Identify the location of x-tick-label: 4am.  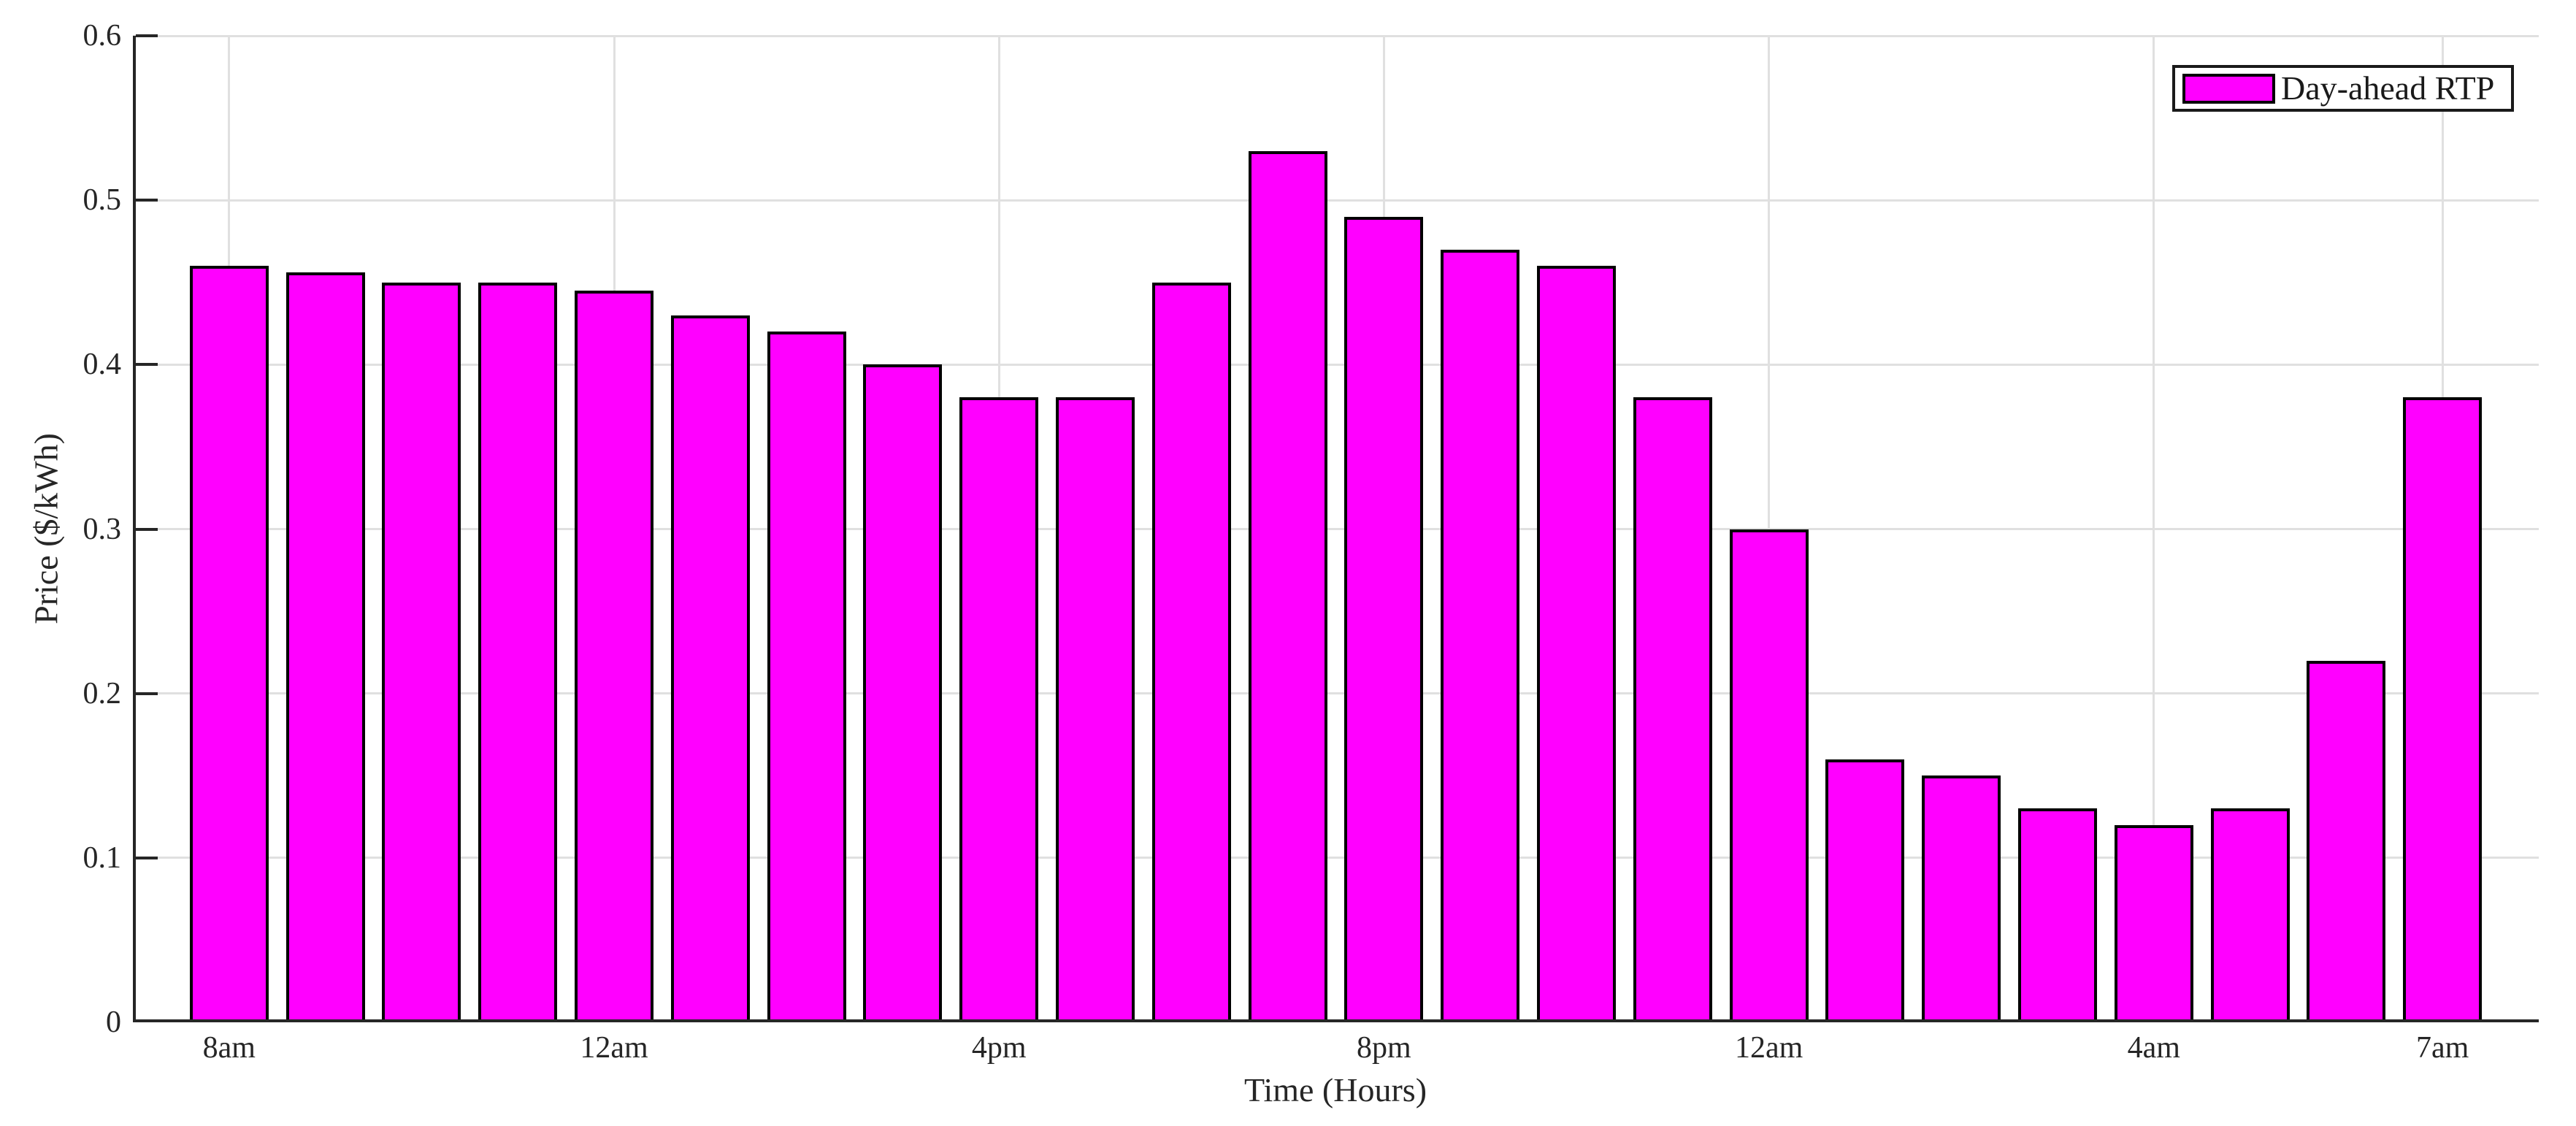
(2153, 1048).